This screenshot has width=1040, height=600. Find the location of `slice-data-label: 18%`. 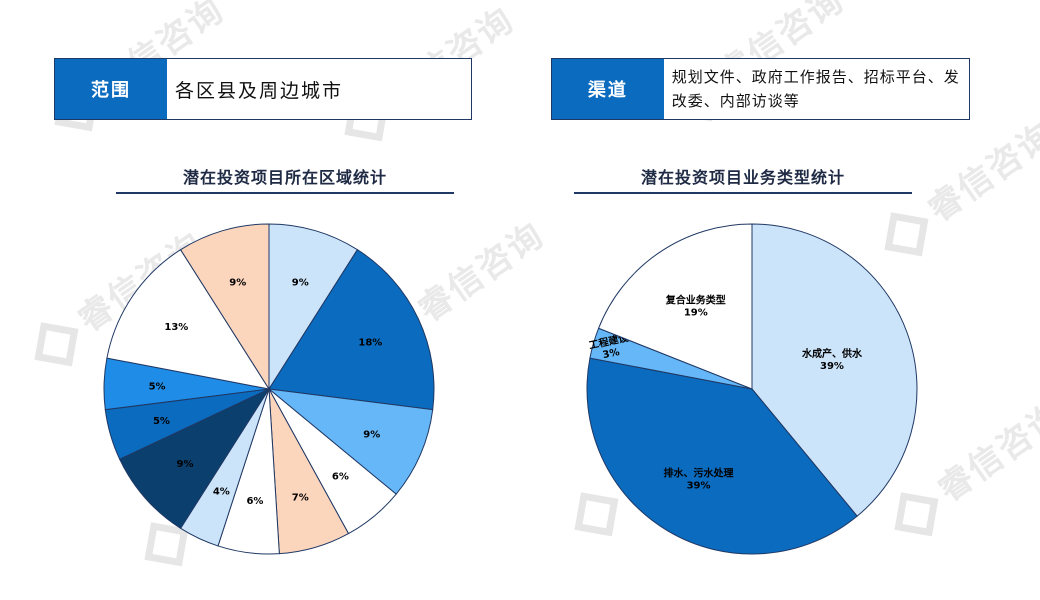

slice-data-label: 18% is located at coordinates (370, 342).